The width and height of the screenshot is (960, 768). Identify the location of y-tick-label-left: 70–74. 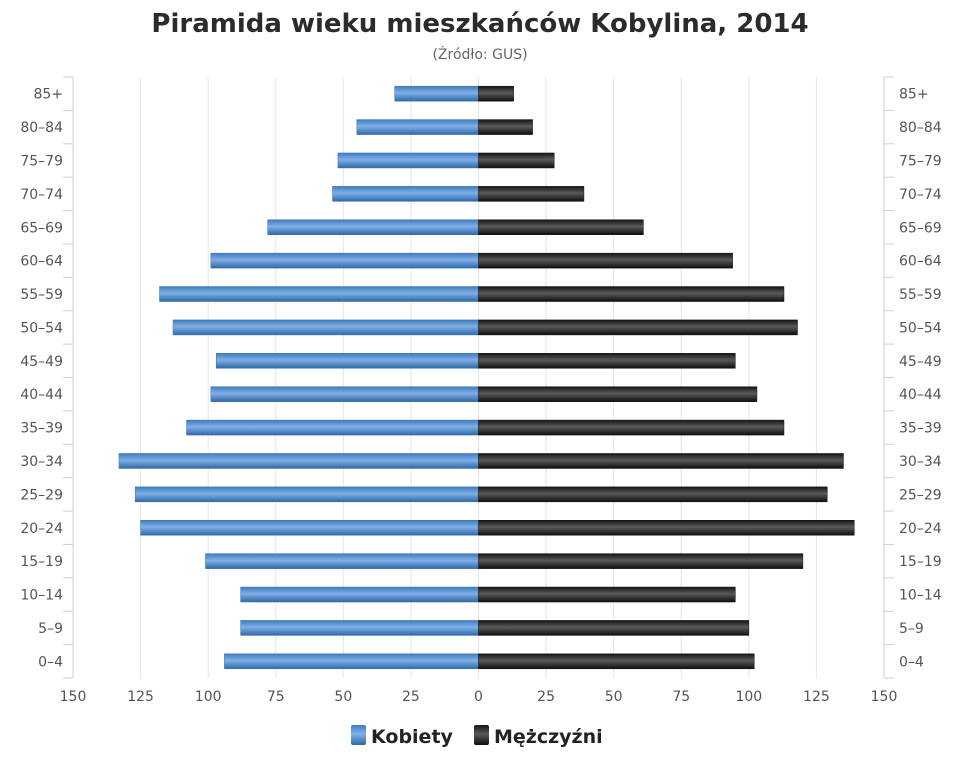
(41, 195).